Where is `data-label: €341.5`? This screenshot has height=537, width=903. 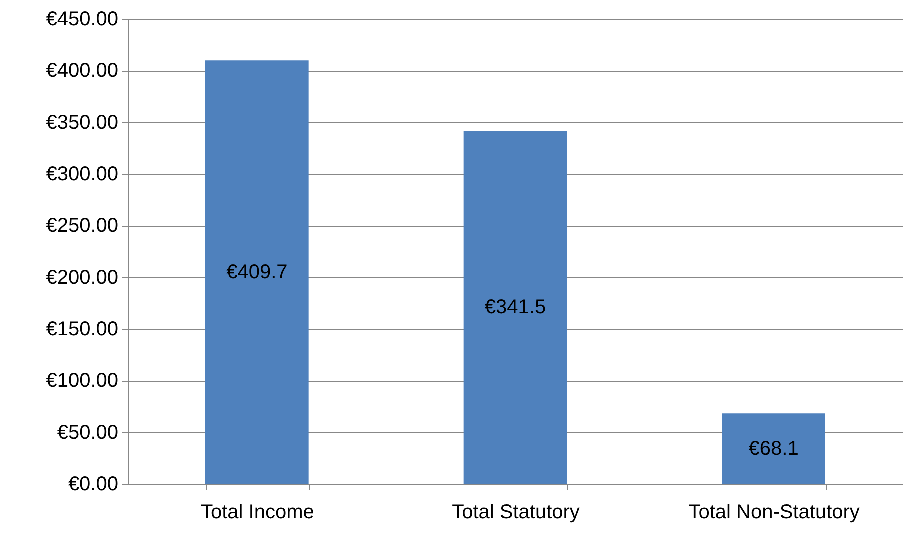
data-label: €341.5 is located at coordinates (515, 307).